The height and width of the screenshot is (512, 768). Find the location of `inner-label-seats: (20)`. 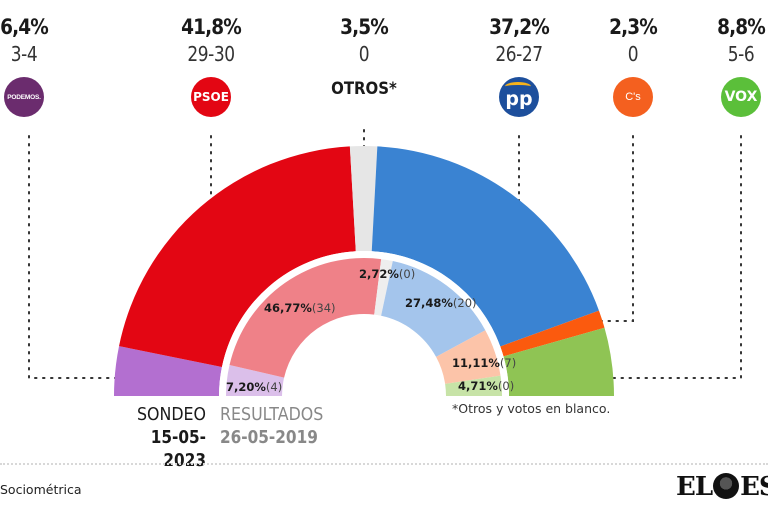

inner-label-seats: (20) is located at coordinates (465, 303).